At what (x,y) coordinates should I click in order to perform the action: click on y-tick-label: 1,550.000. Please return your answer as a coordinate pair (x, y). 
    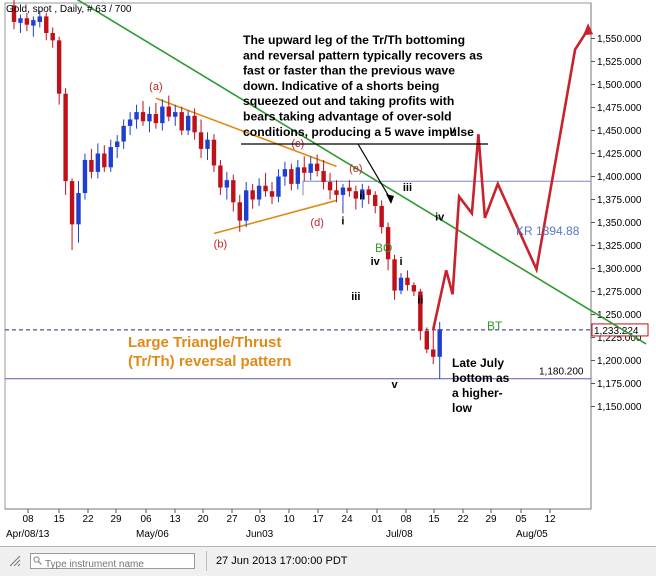
    Looking at the image, I should click on (619, 39).